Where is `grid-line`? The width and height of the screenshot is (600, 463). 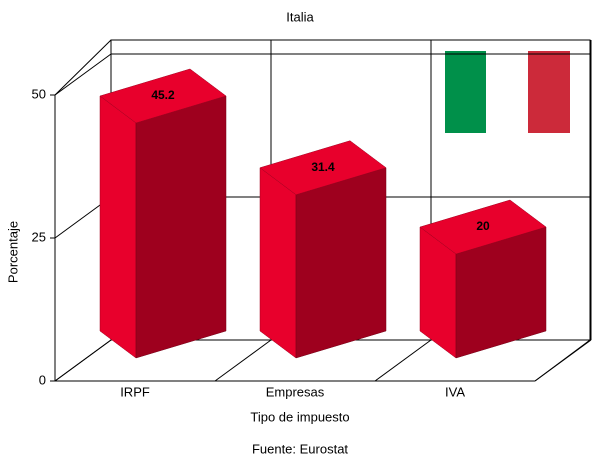
grid-line is located at coordinates (83, 74).